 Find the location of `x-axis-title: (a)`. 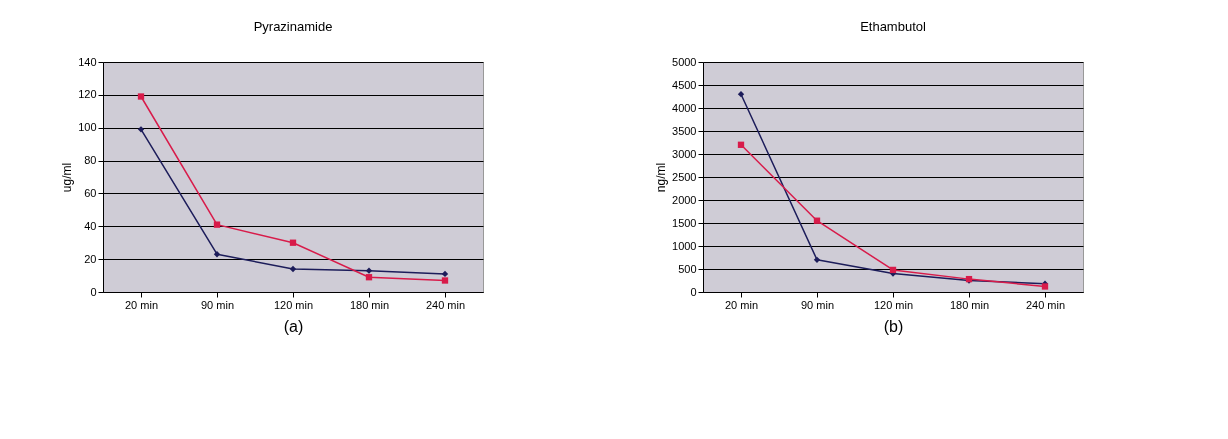

x-axis-title: (a) is located at coordinates (293, 326).